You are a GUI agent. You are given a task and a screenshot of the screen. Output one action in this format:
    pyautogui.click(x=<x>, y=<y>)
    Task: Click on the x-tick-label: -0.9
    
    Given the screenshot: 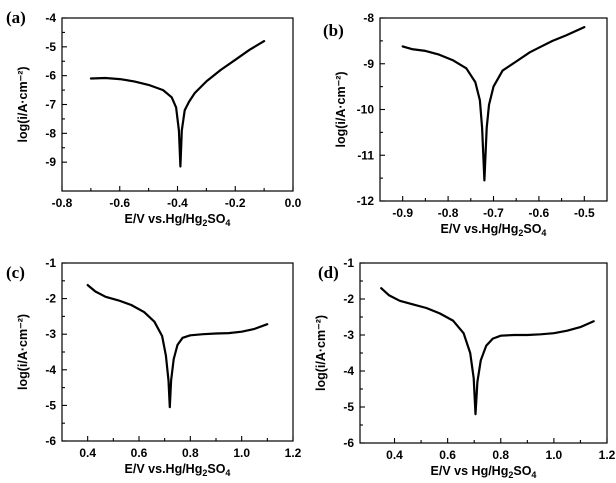 What is the action you would take?
    pyautogui.click(x=402, y=213)
    